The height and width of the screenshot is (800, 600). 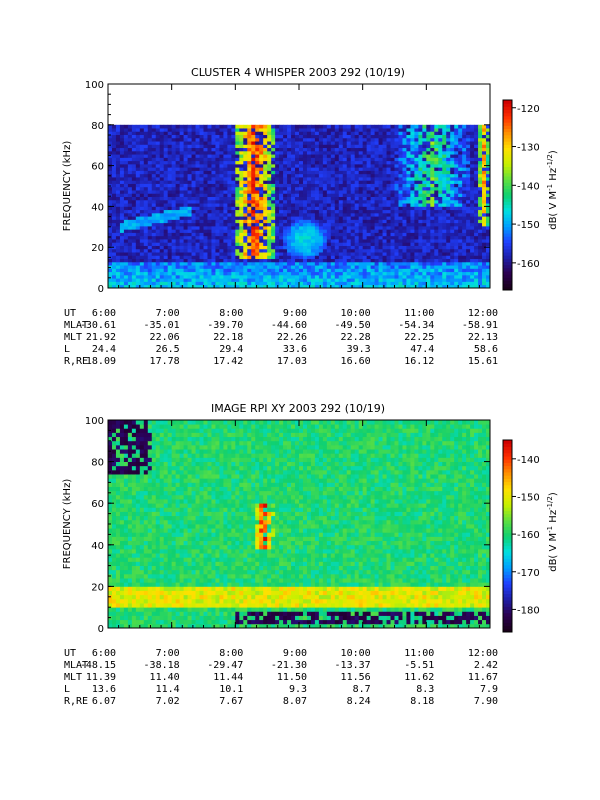 What do you see at coordinates (507, 263) in the screenshot?
I see `colorbar-swatch` at bounding box center [507, 263].